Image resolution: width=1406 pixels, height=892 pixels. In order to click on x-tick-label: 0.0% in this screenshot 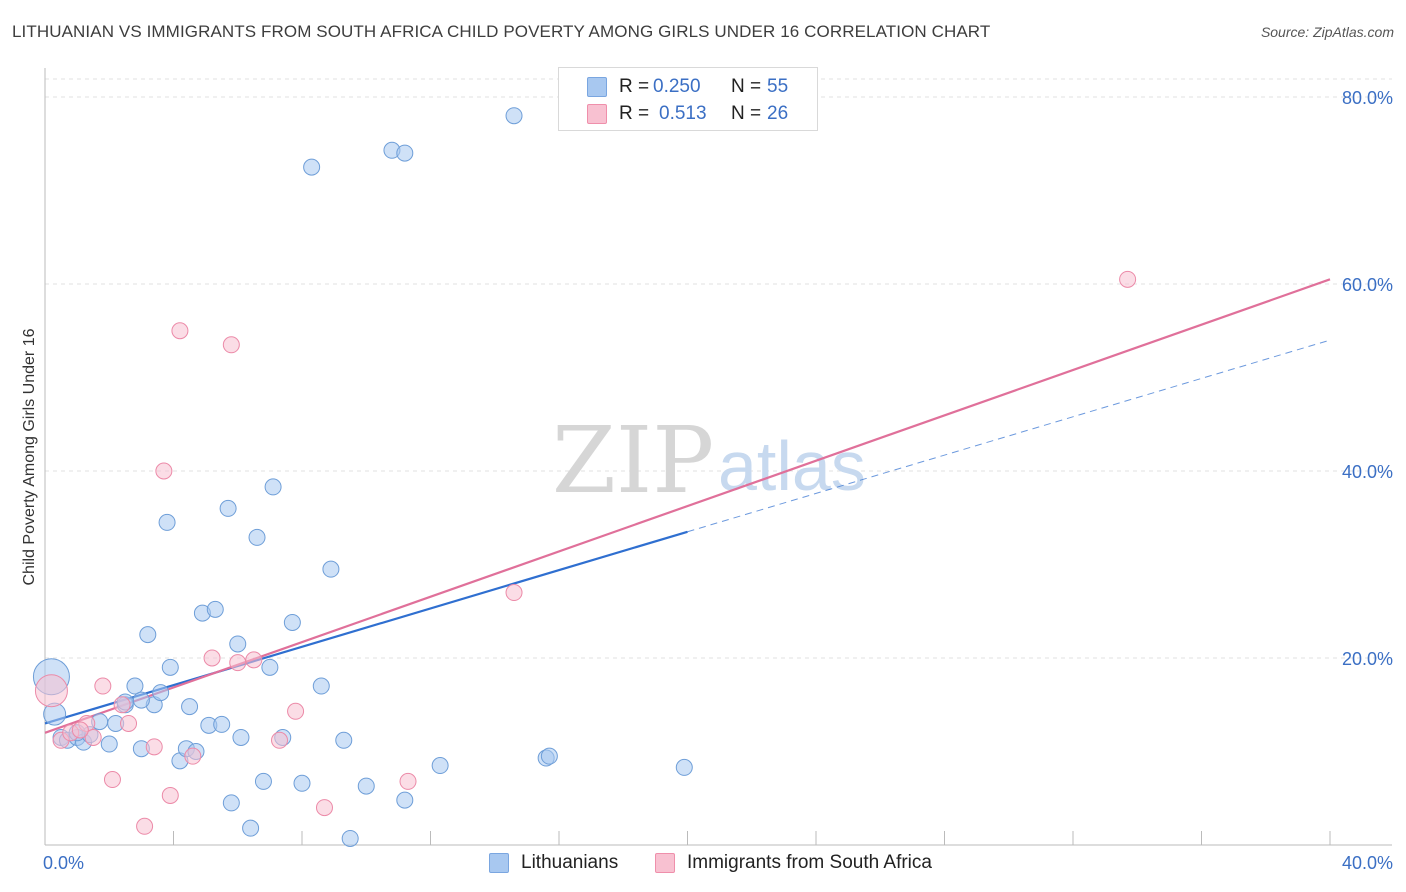, I will do `click(63, 863)`.